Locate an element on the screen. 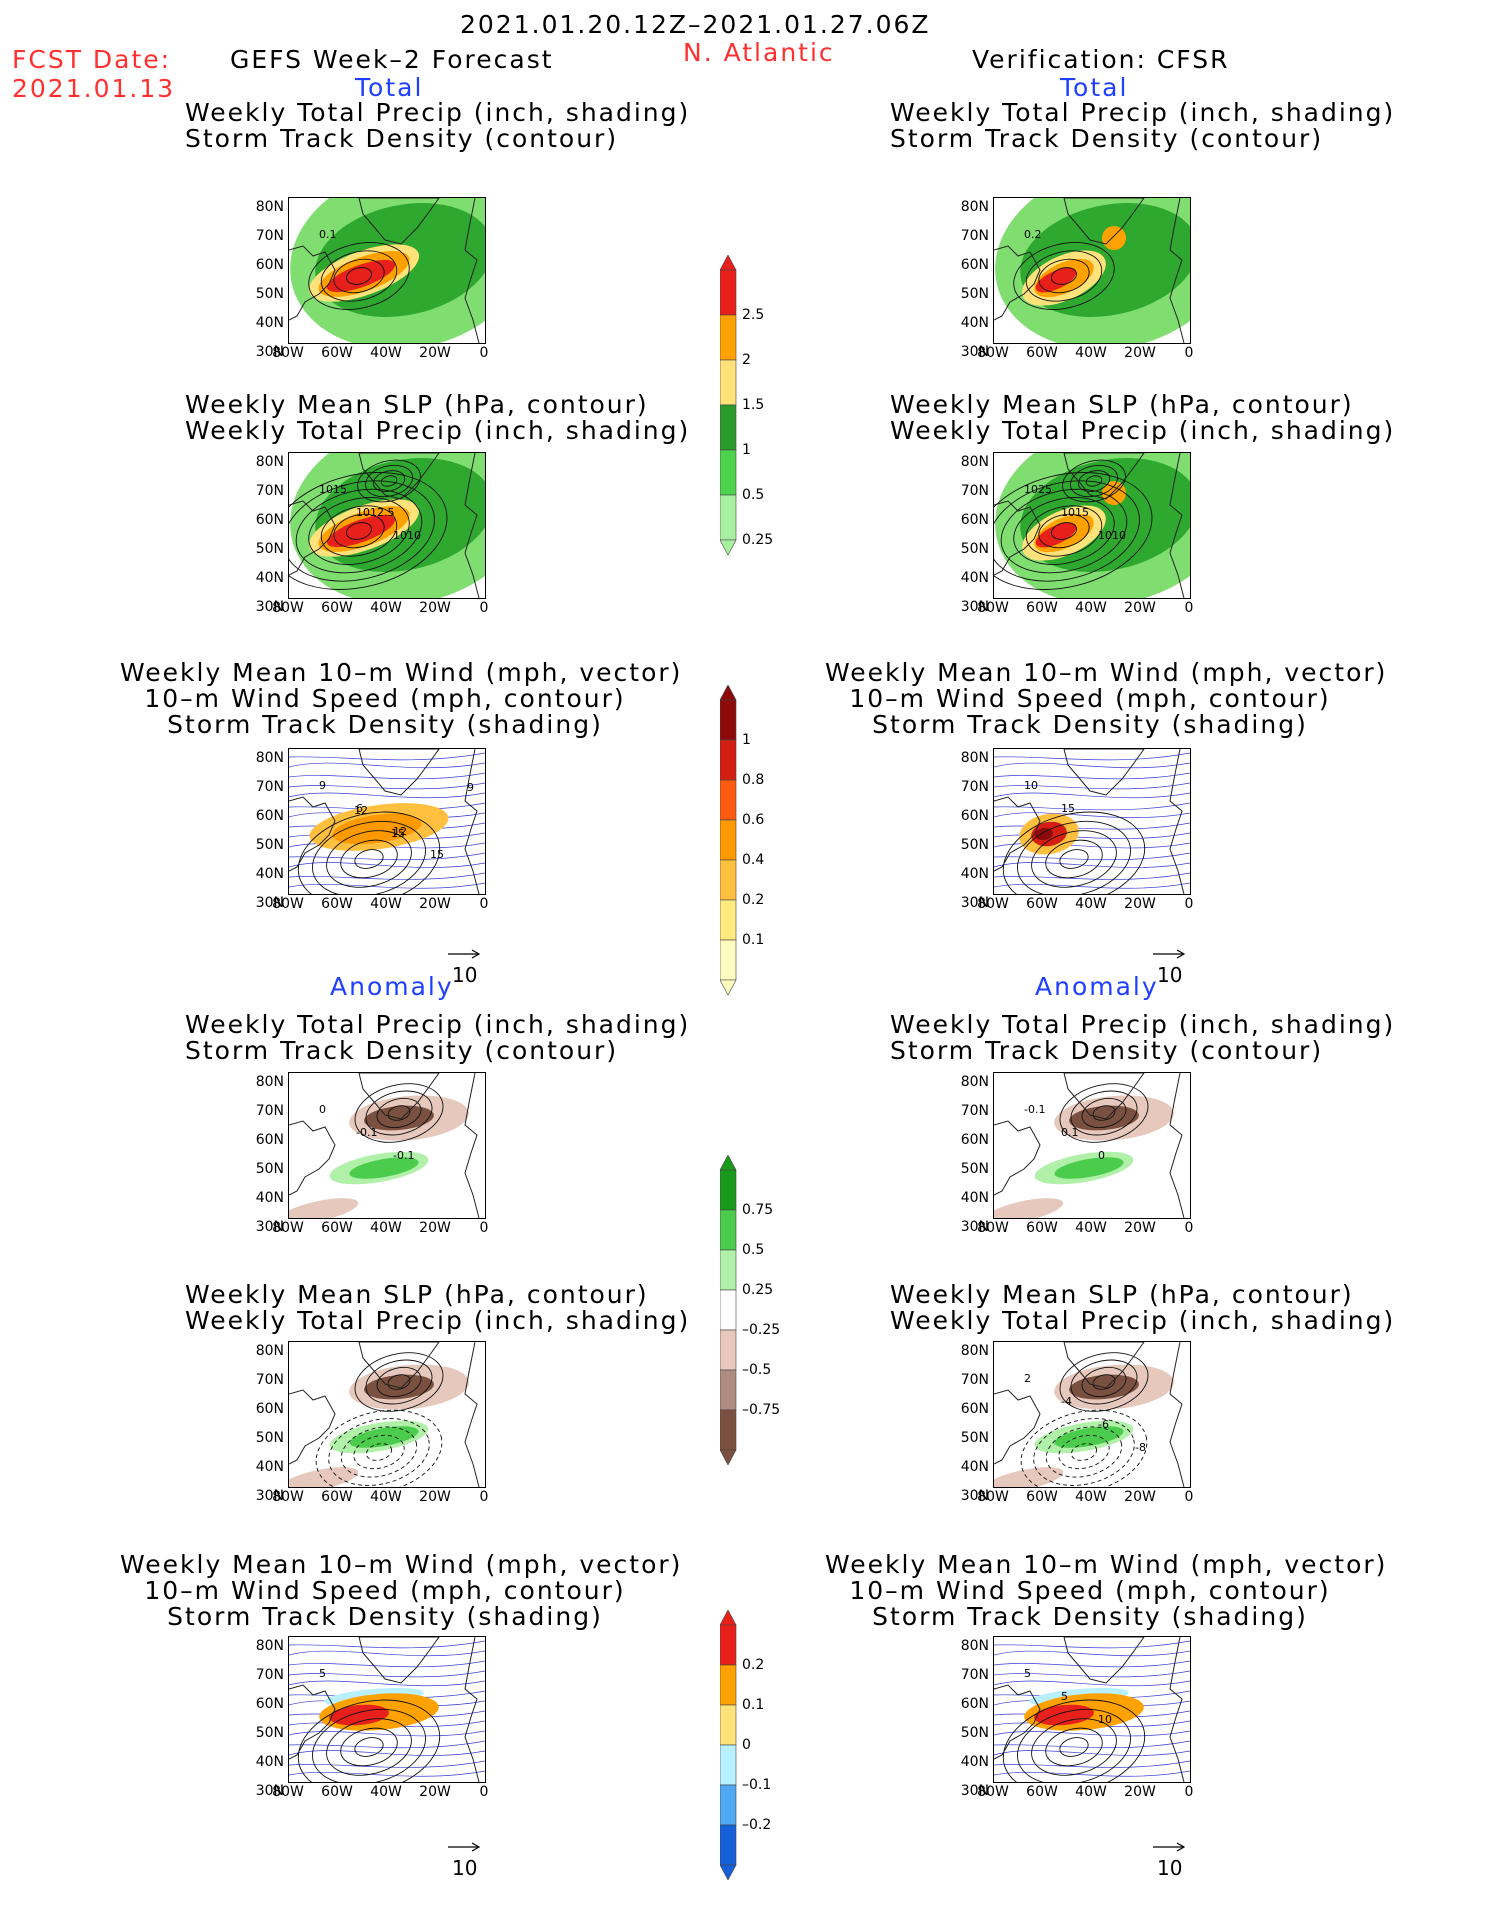  colorbar-label: 0.25 is located at coordinates (758, 1290).